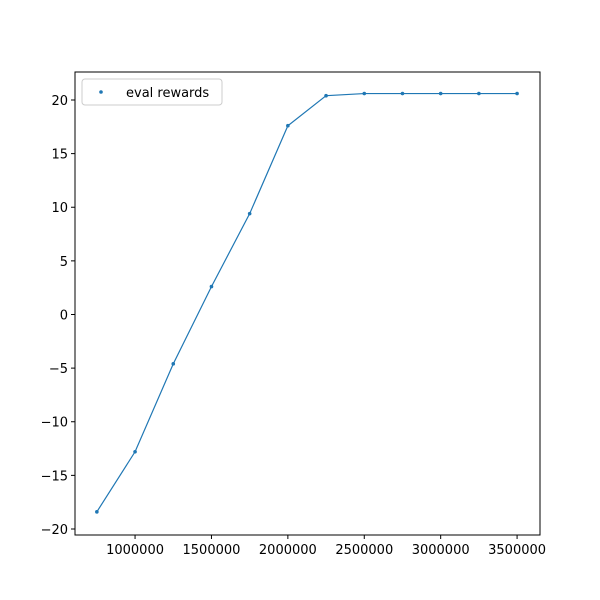 This screenshot has width=600, height=600. I want to click on y-tick-label: −15, so click(54, 476).